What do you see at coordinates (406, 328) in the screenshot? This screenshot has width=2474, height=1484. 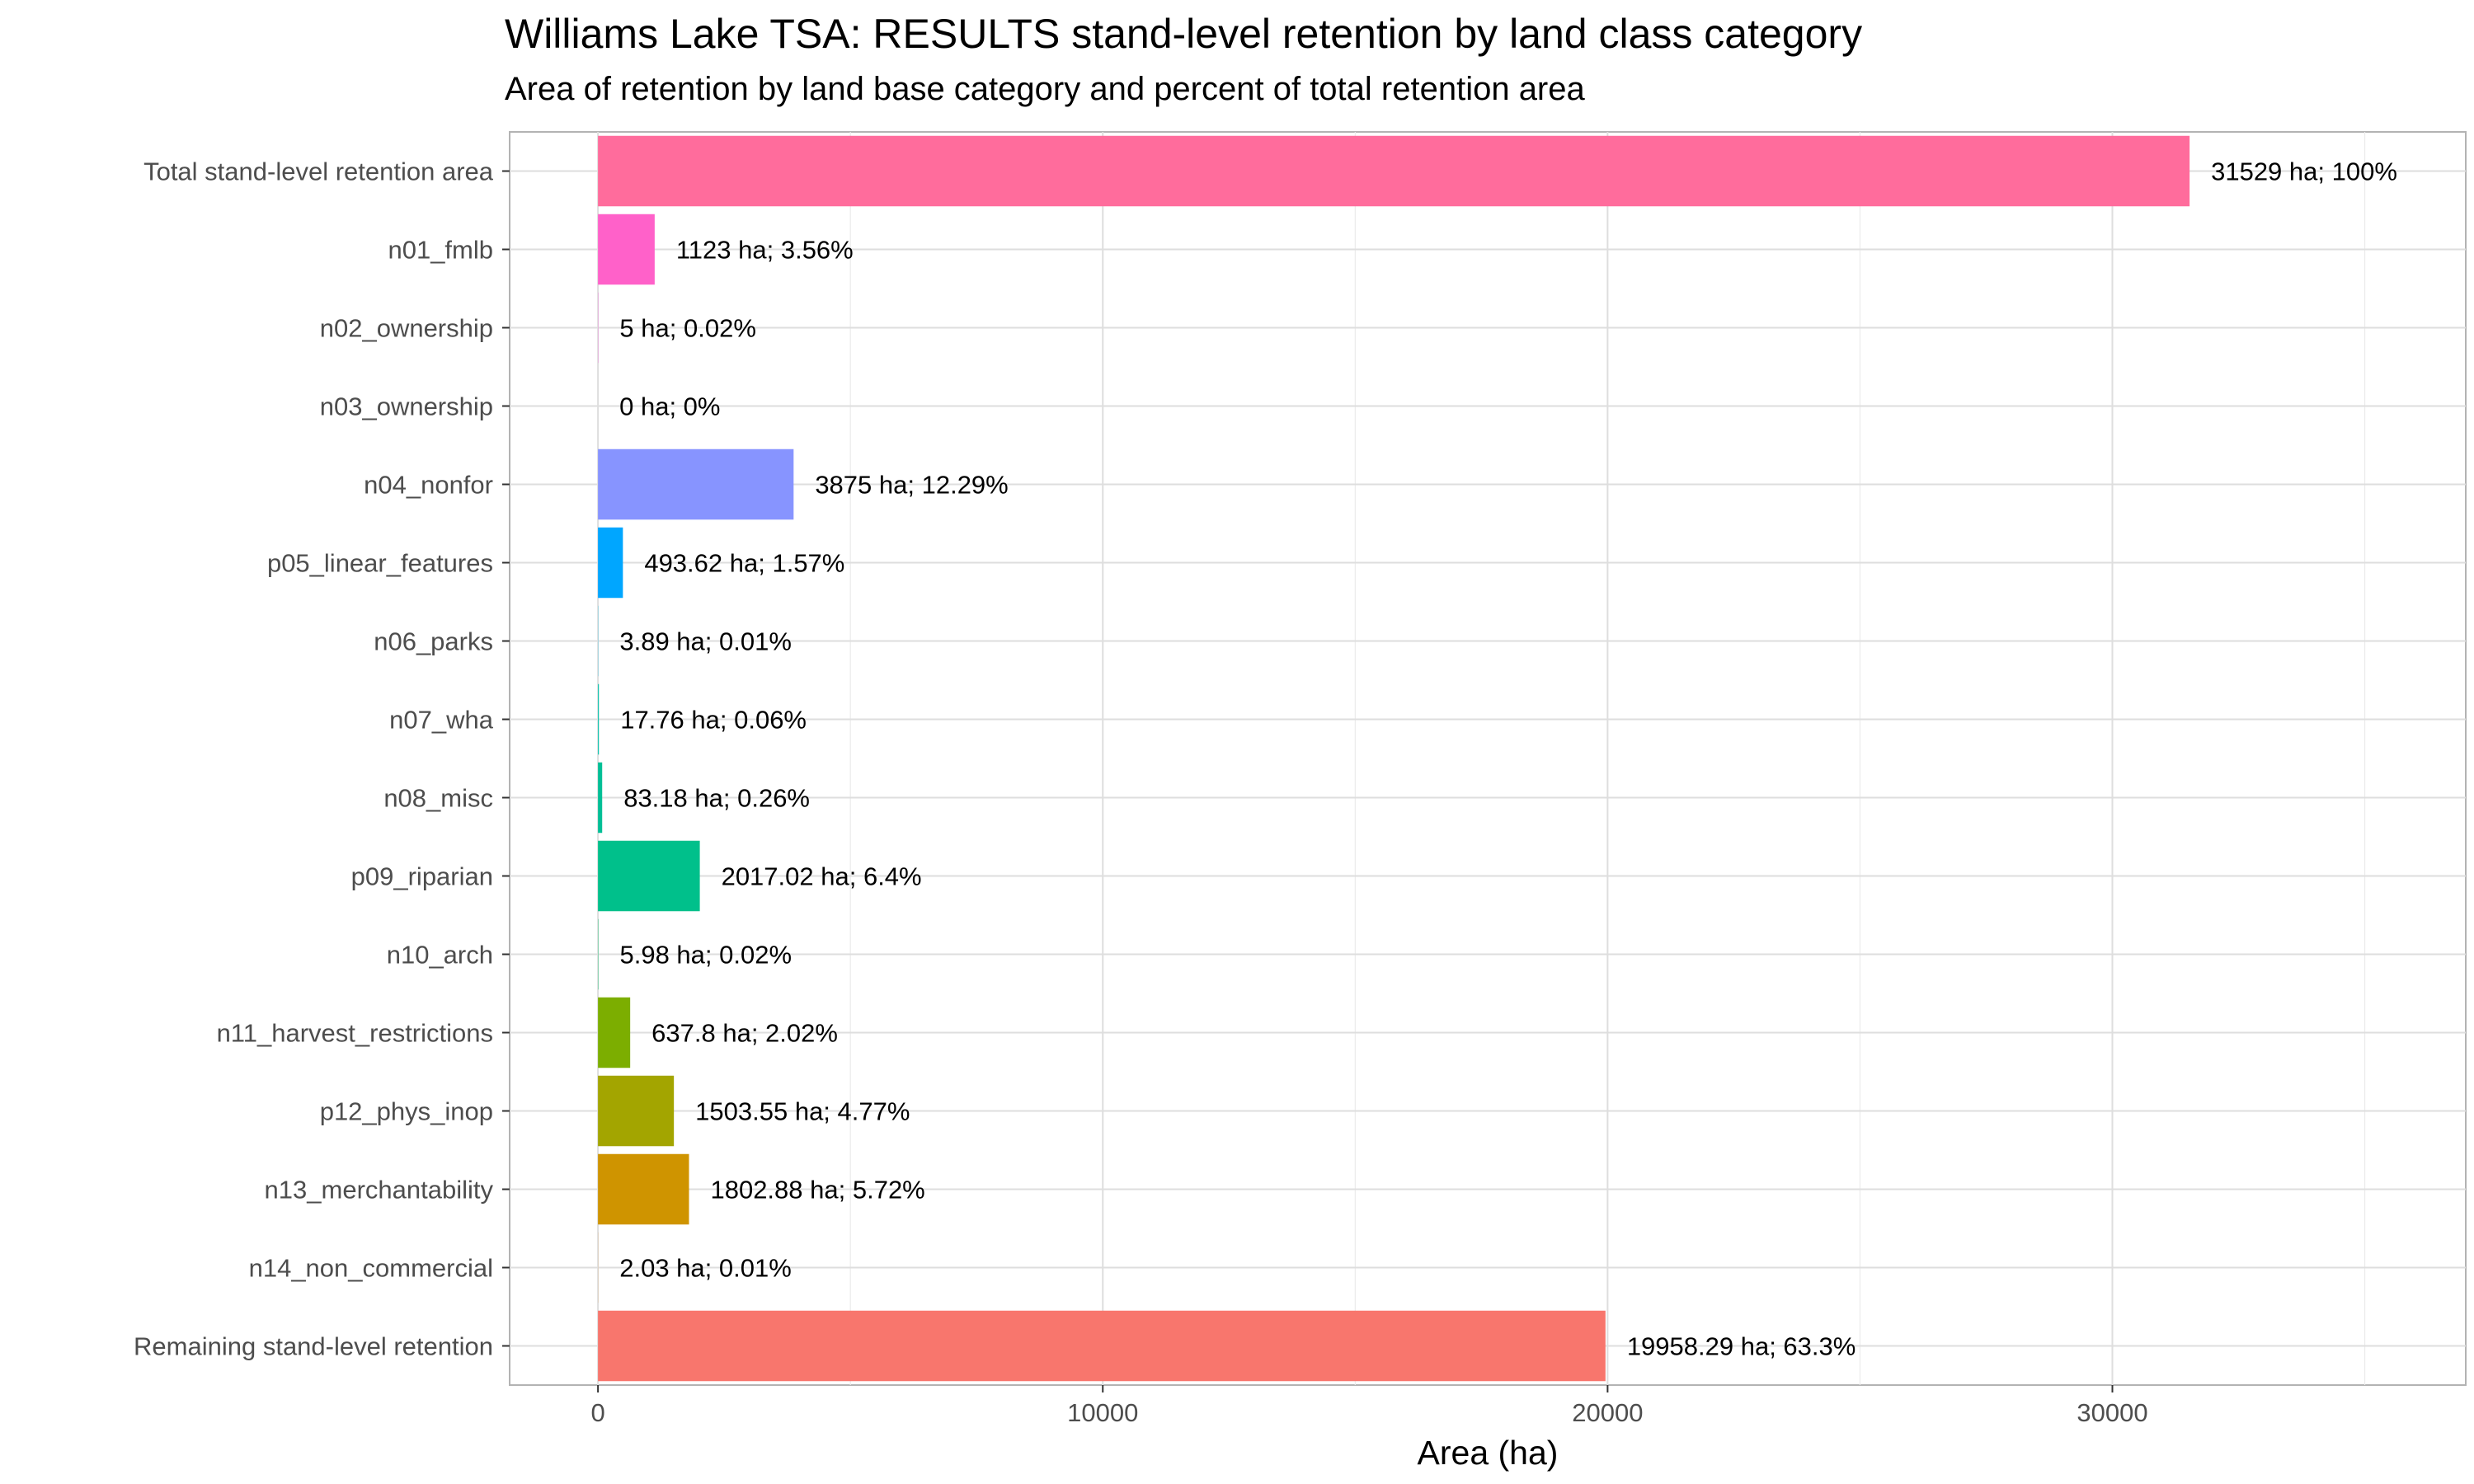 I see `y-tick-label: n02_ownership` at bounding box center [406, 328].